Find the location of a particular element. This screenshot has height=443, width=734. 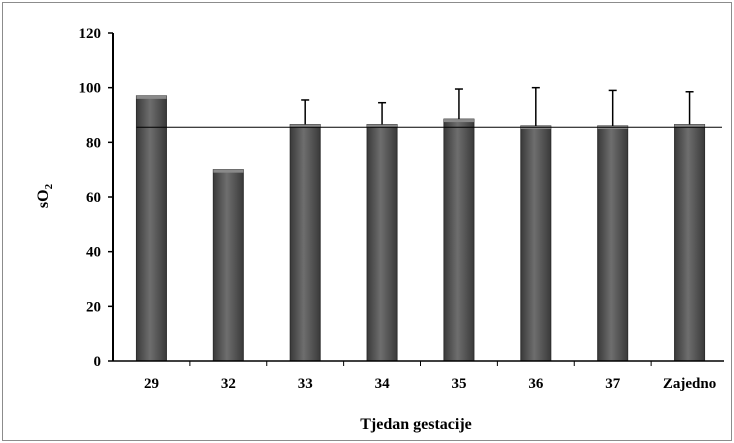

y-tick-label-80: 80 is located at coordinates (93, 143).